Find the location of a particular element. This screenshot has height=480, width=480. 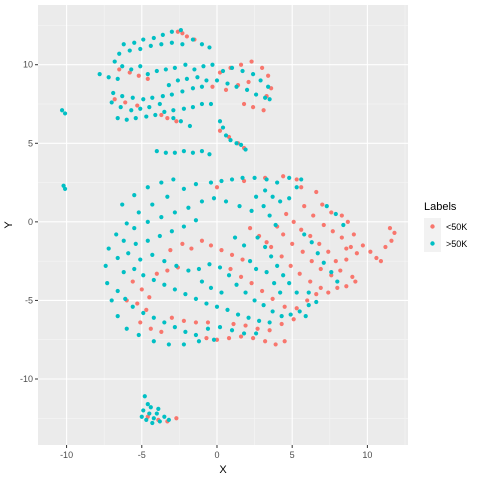

y-axis-title: Y is located at coordinates (9, 225).